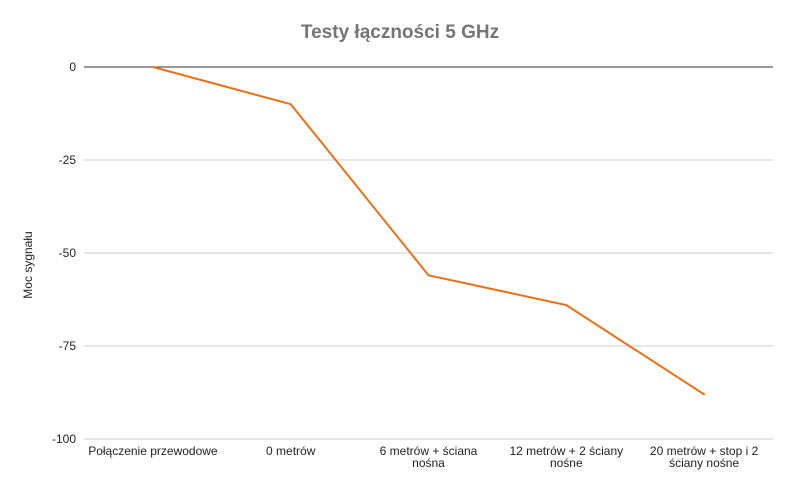  I want to click on x-tick-label: 12 metrów + 2 ściany nośne, so click(566, 457).